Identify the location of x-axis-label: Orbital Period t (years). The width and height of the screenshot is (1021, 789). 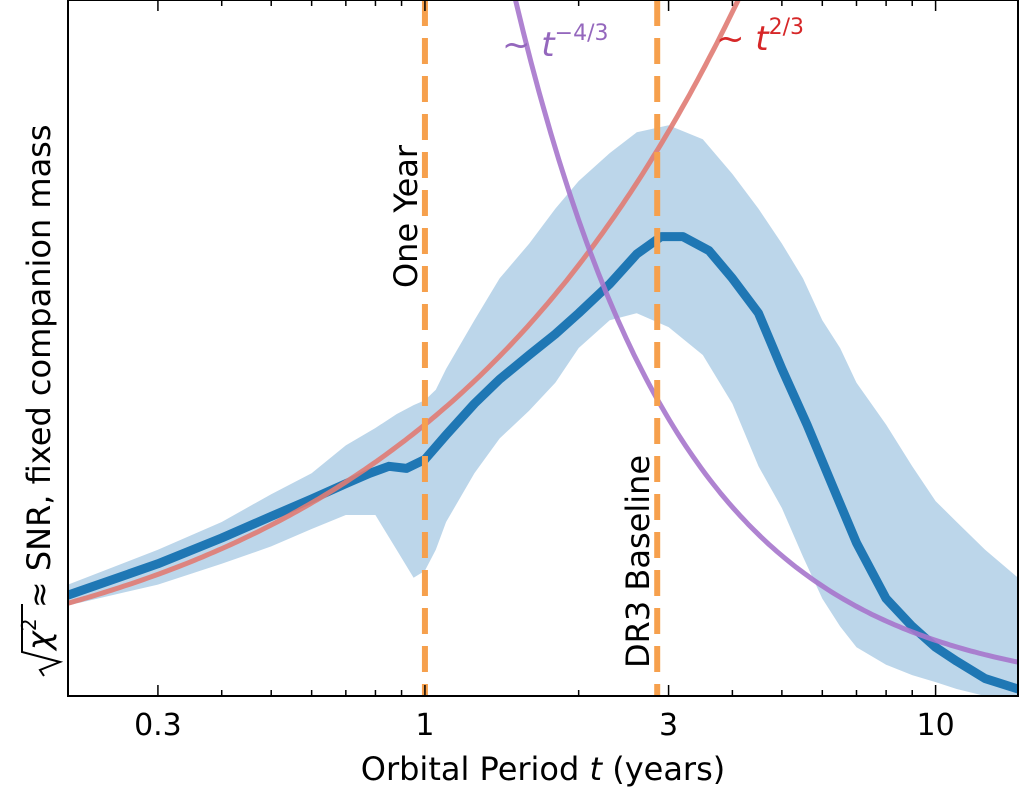
(543, 769).